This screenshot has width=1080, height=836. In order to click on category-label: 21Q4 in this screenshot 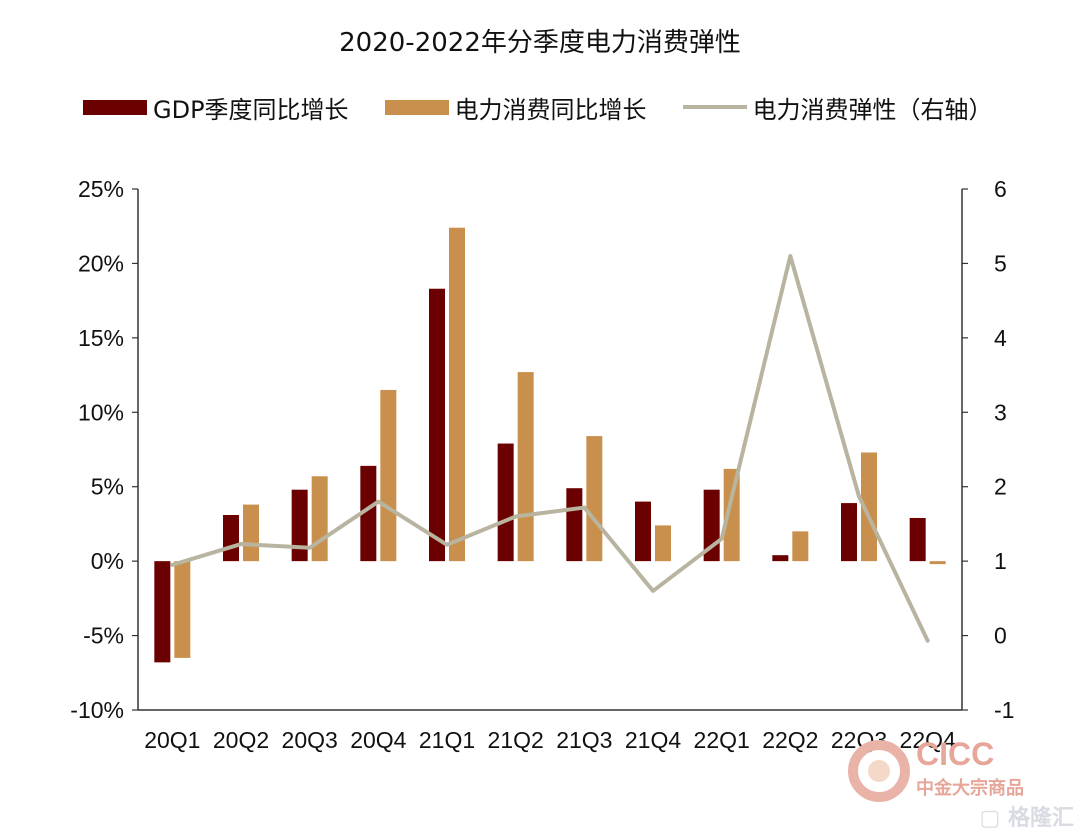, I will do `click(653, 740)`.